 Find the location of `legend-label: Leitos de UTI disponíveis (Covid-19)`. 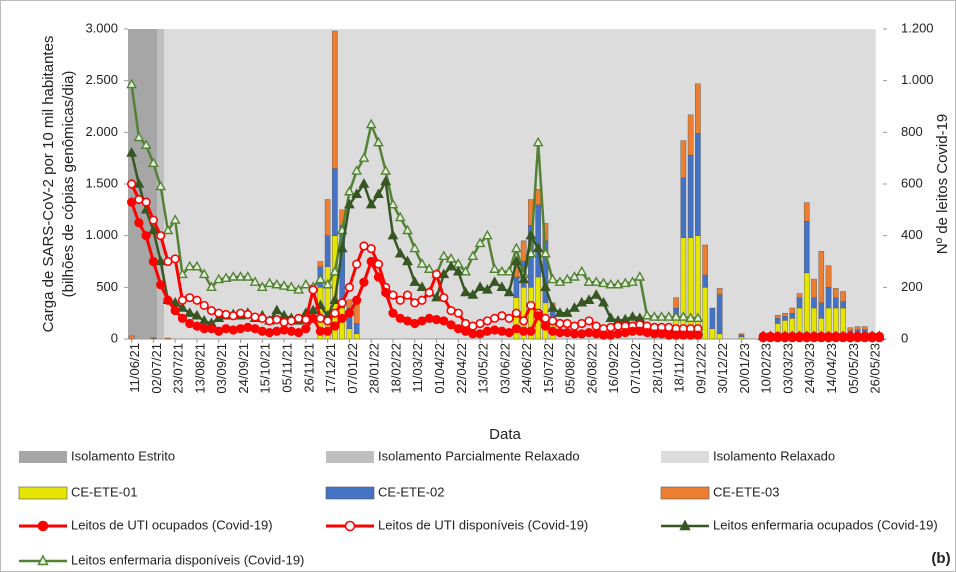

legend-label: Leitos de UTI disponíveis (Covid-19) is located at coordinates (483, 524).